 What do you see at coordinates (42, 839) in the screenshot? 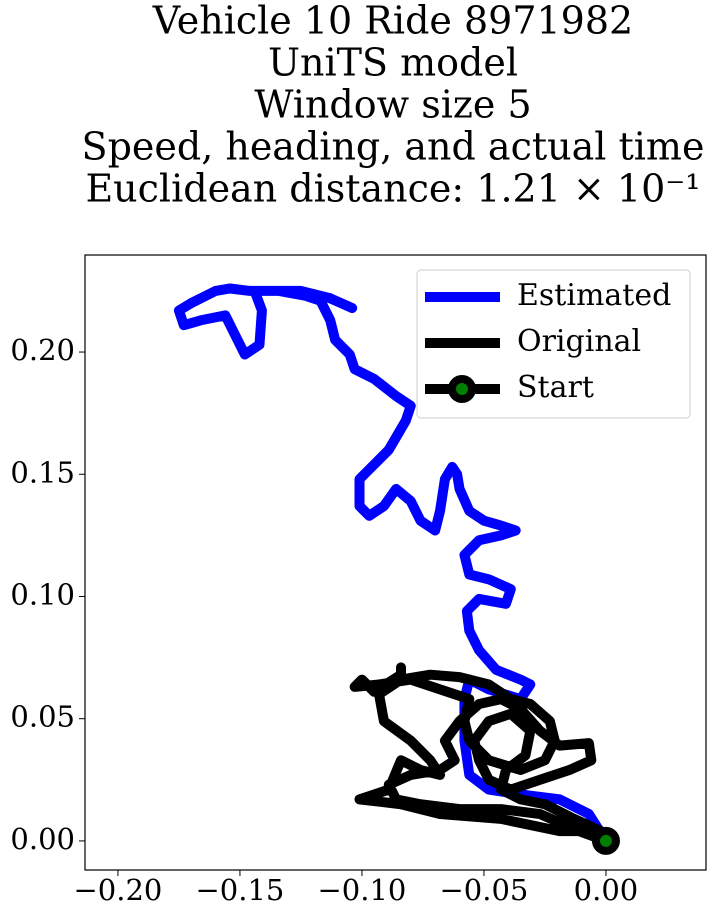
I see `y-tick-label: 0.00` at bounding box center [42, 839].